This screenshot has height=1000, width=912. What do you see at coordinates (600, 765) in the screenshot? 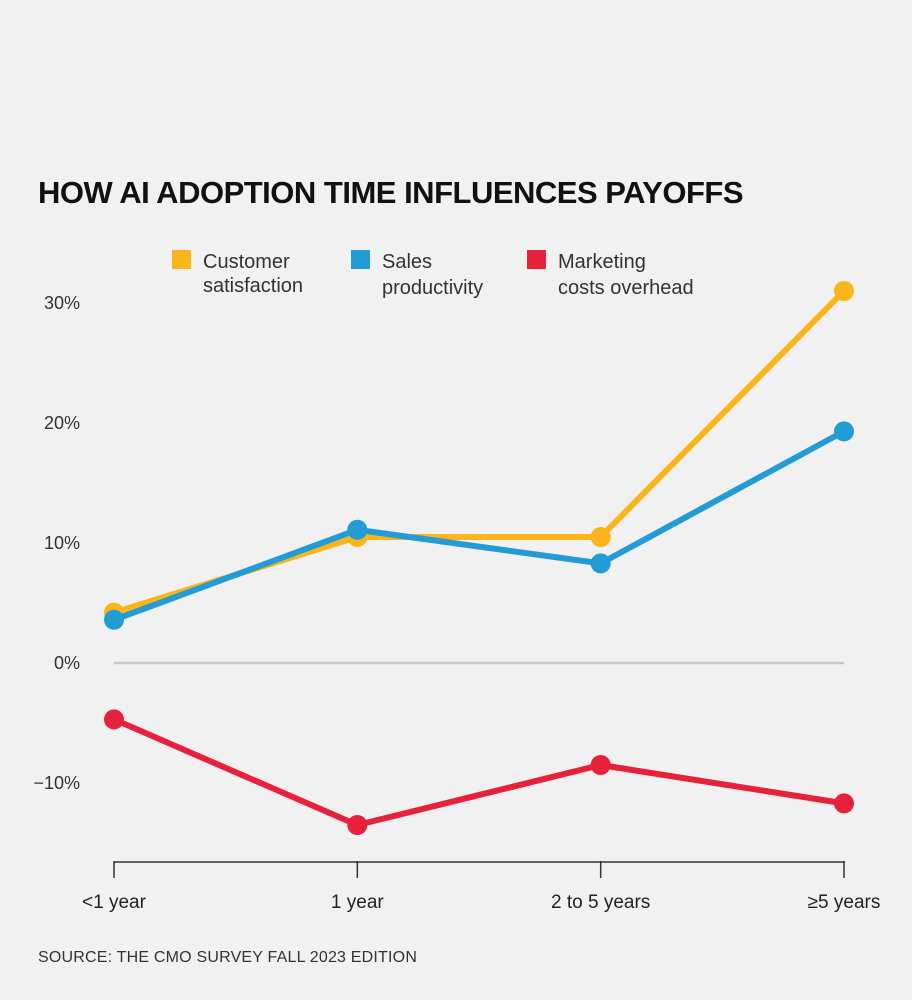
I see `point-marketing-costs-overhead-2-to-5-years` at bounding box center [600, 765].